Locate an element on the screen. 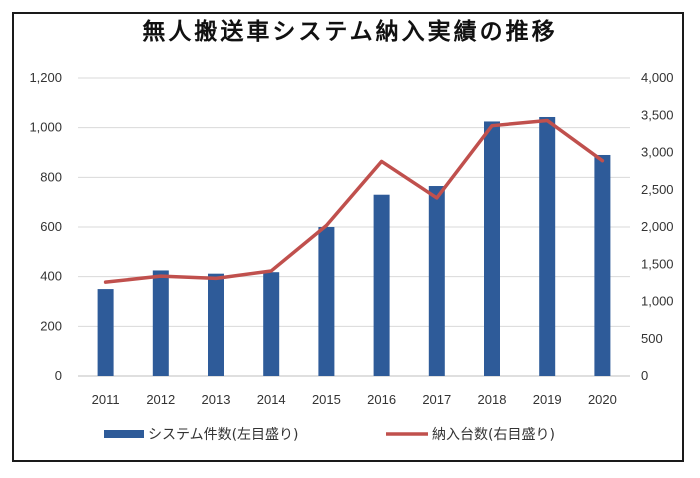 Image resolution: width=700 pixels, height=478 pixels. x-tick-label: 2019 is located at coordinates (547, 399).